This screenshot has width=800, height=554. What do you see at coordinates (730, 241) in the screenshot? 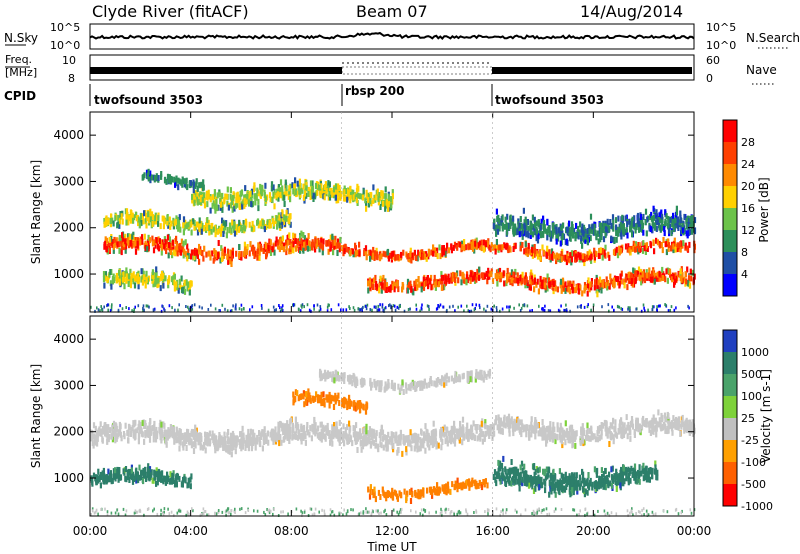
I see `colorbar-swatch` at bounding box center [730, 241].